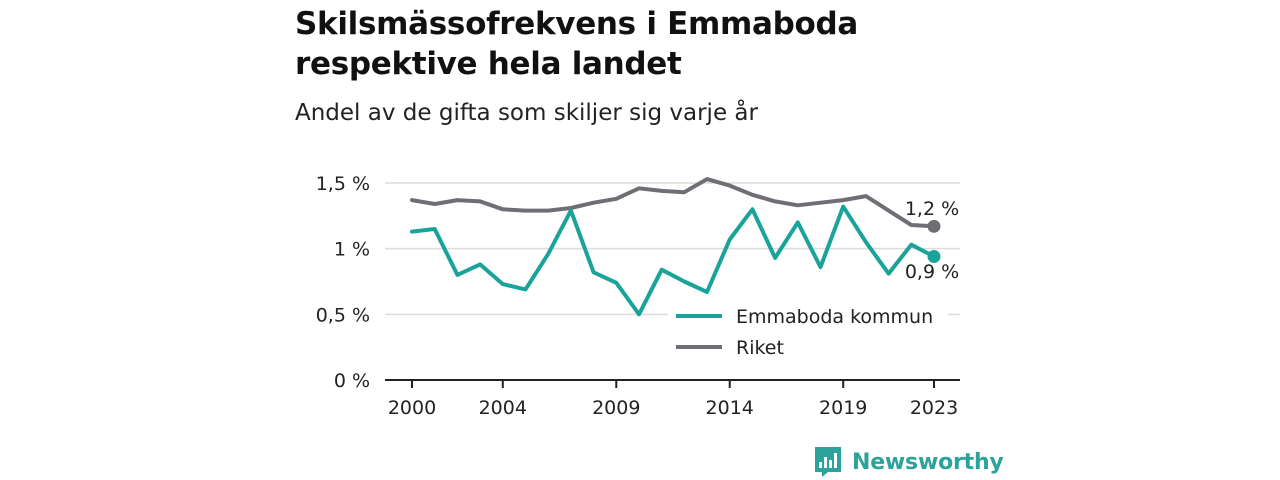  I want to click on x-axis: 2000 2004 2009 2014 2019 2023, so click(672, 399).